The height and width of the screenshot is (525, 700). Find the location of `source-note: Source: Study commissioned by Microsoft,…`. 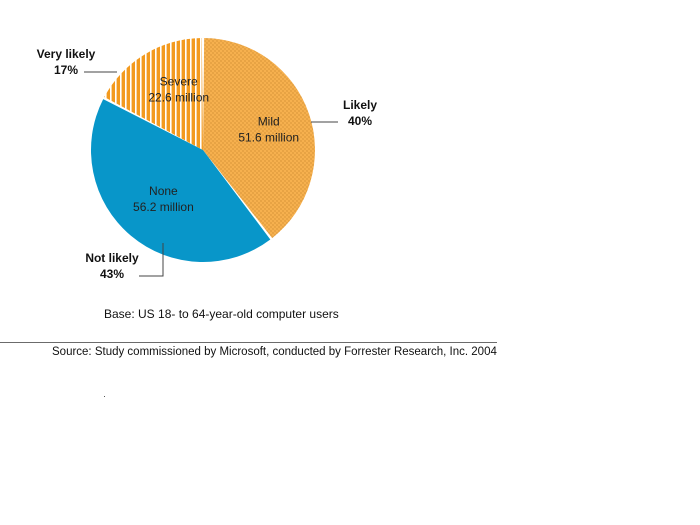

source-note: Source: Study commissioned by Microsoft,… is located at coordinates (274, 352).